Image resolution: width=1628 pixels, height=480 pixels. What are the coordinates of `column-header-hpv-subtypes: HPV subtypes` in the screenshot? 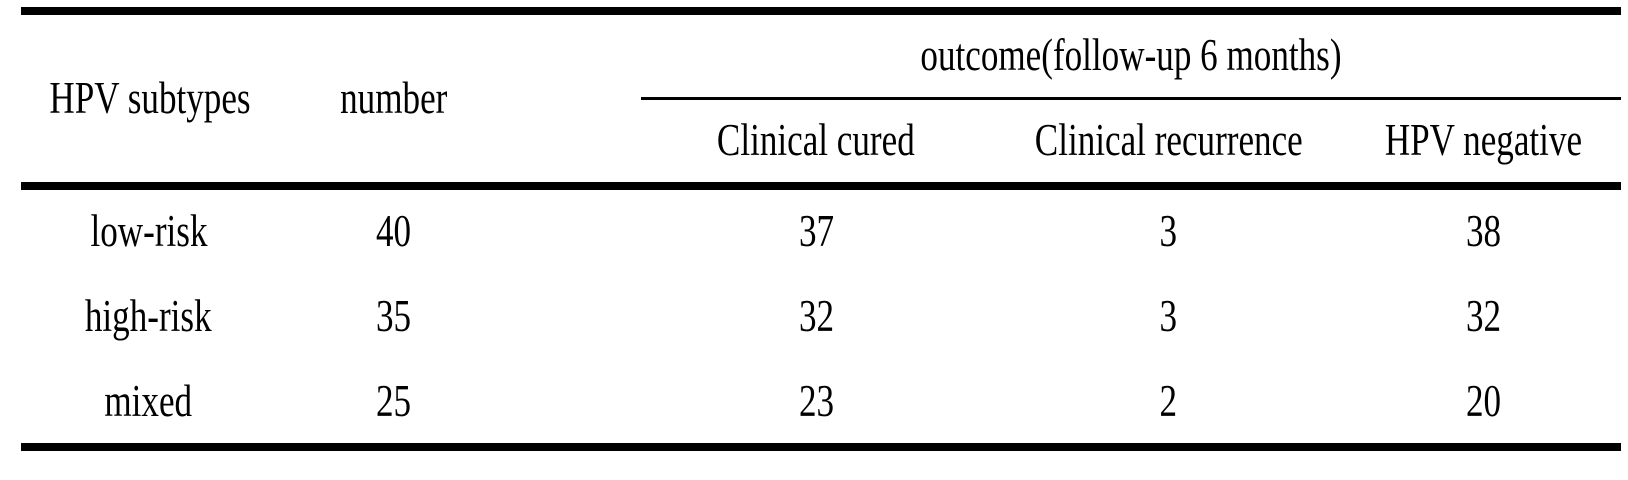 It's located at (148, 98).